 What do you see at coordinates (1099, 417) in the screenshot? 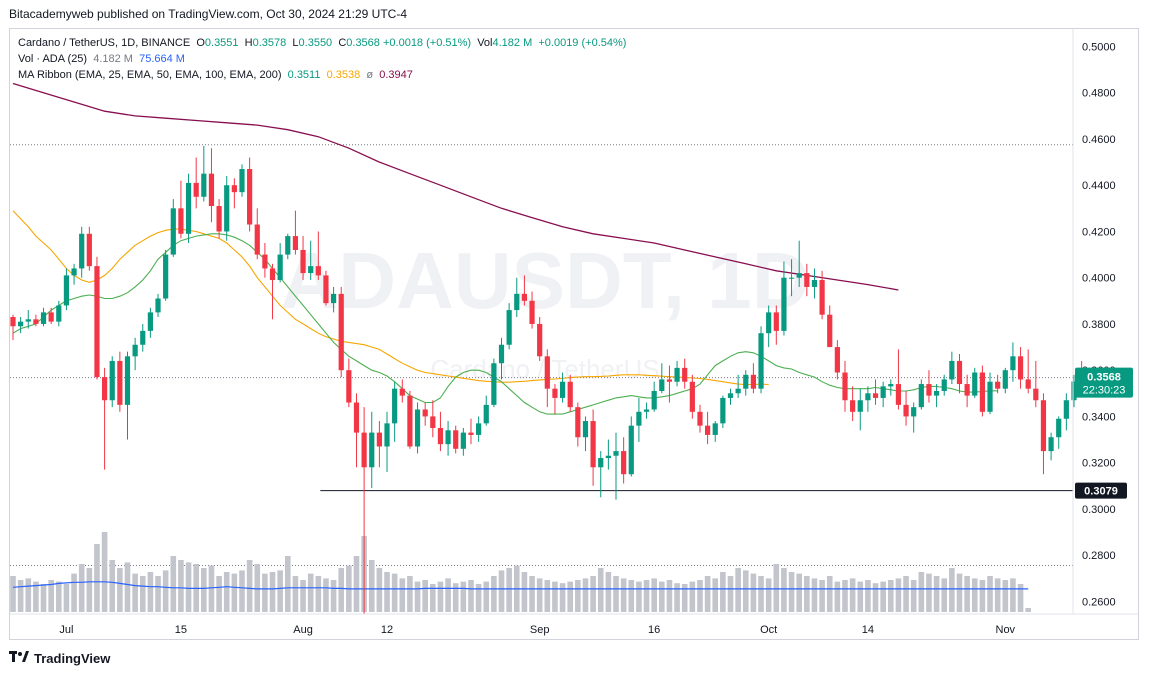
I see `y-tick-label: 0.3400` at bounding box center [1099, 417].